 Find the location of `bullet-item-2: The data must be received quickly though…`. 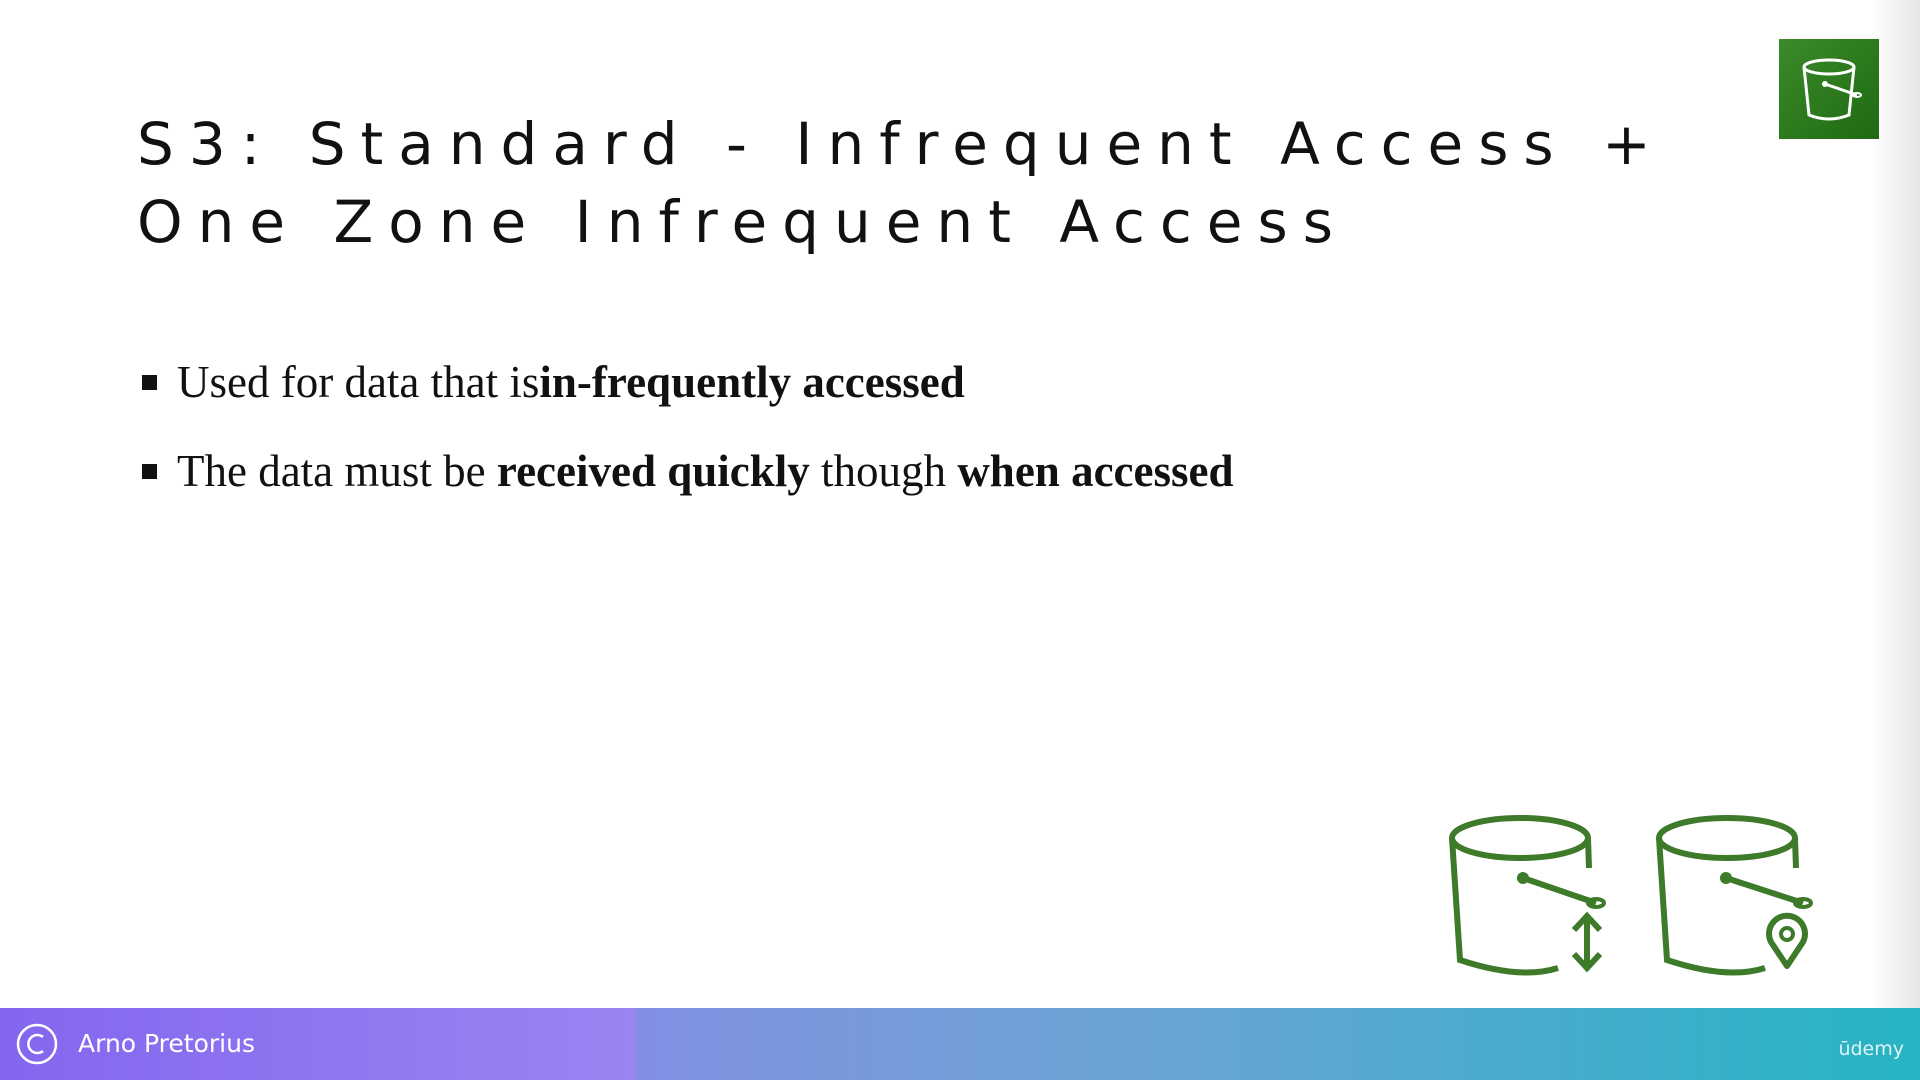

bullet-item-2: The data must be received quickly though… is located at coordinates (688, 471).